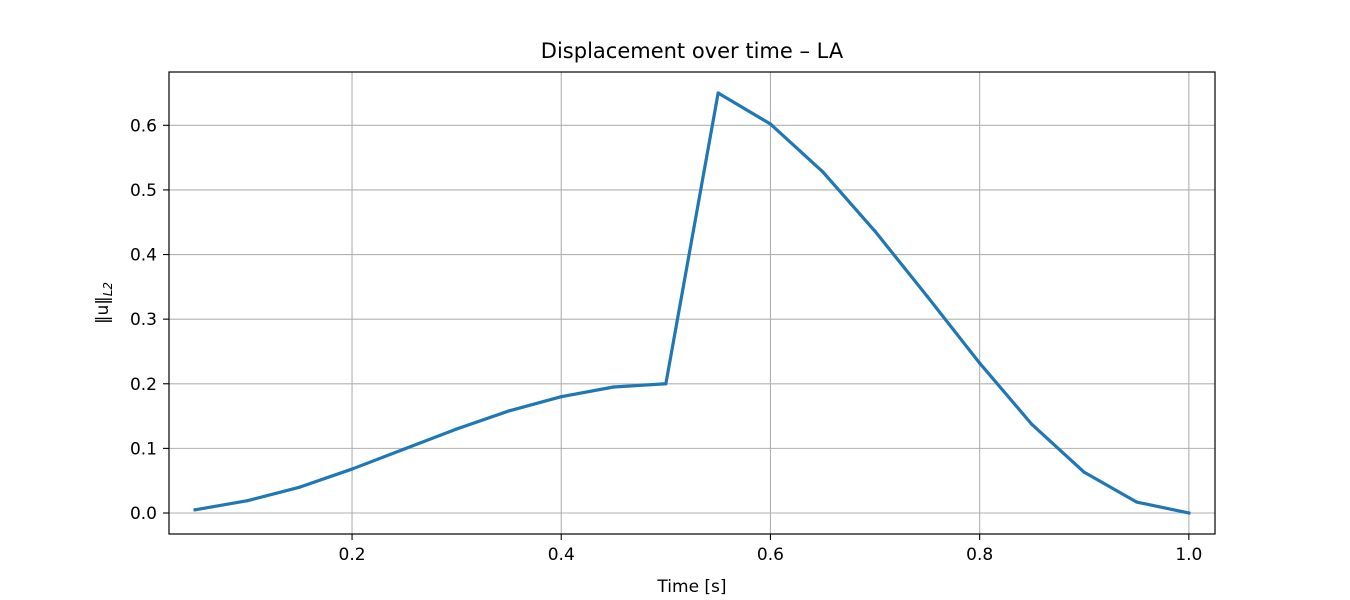 Image resolution: width=1350 pixels, height=600 pixels. What do you see at coordinates (770, 555) in the screenshot?
I see `x-tick-label: 0.6` at bounding box center [770, 555].